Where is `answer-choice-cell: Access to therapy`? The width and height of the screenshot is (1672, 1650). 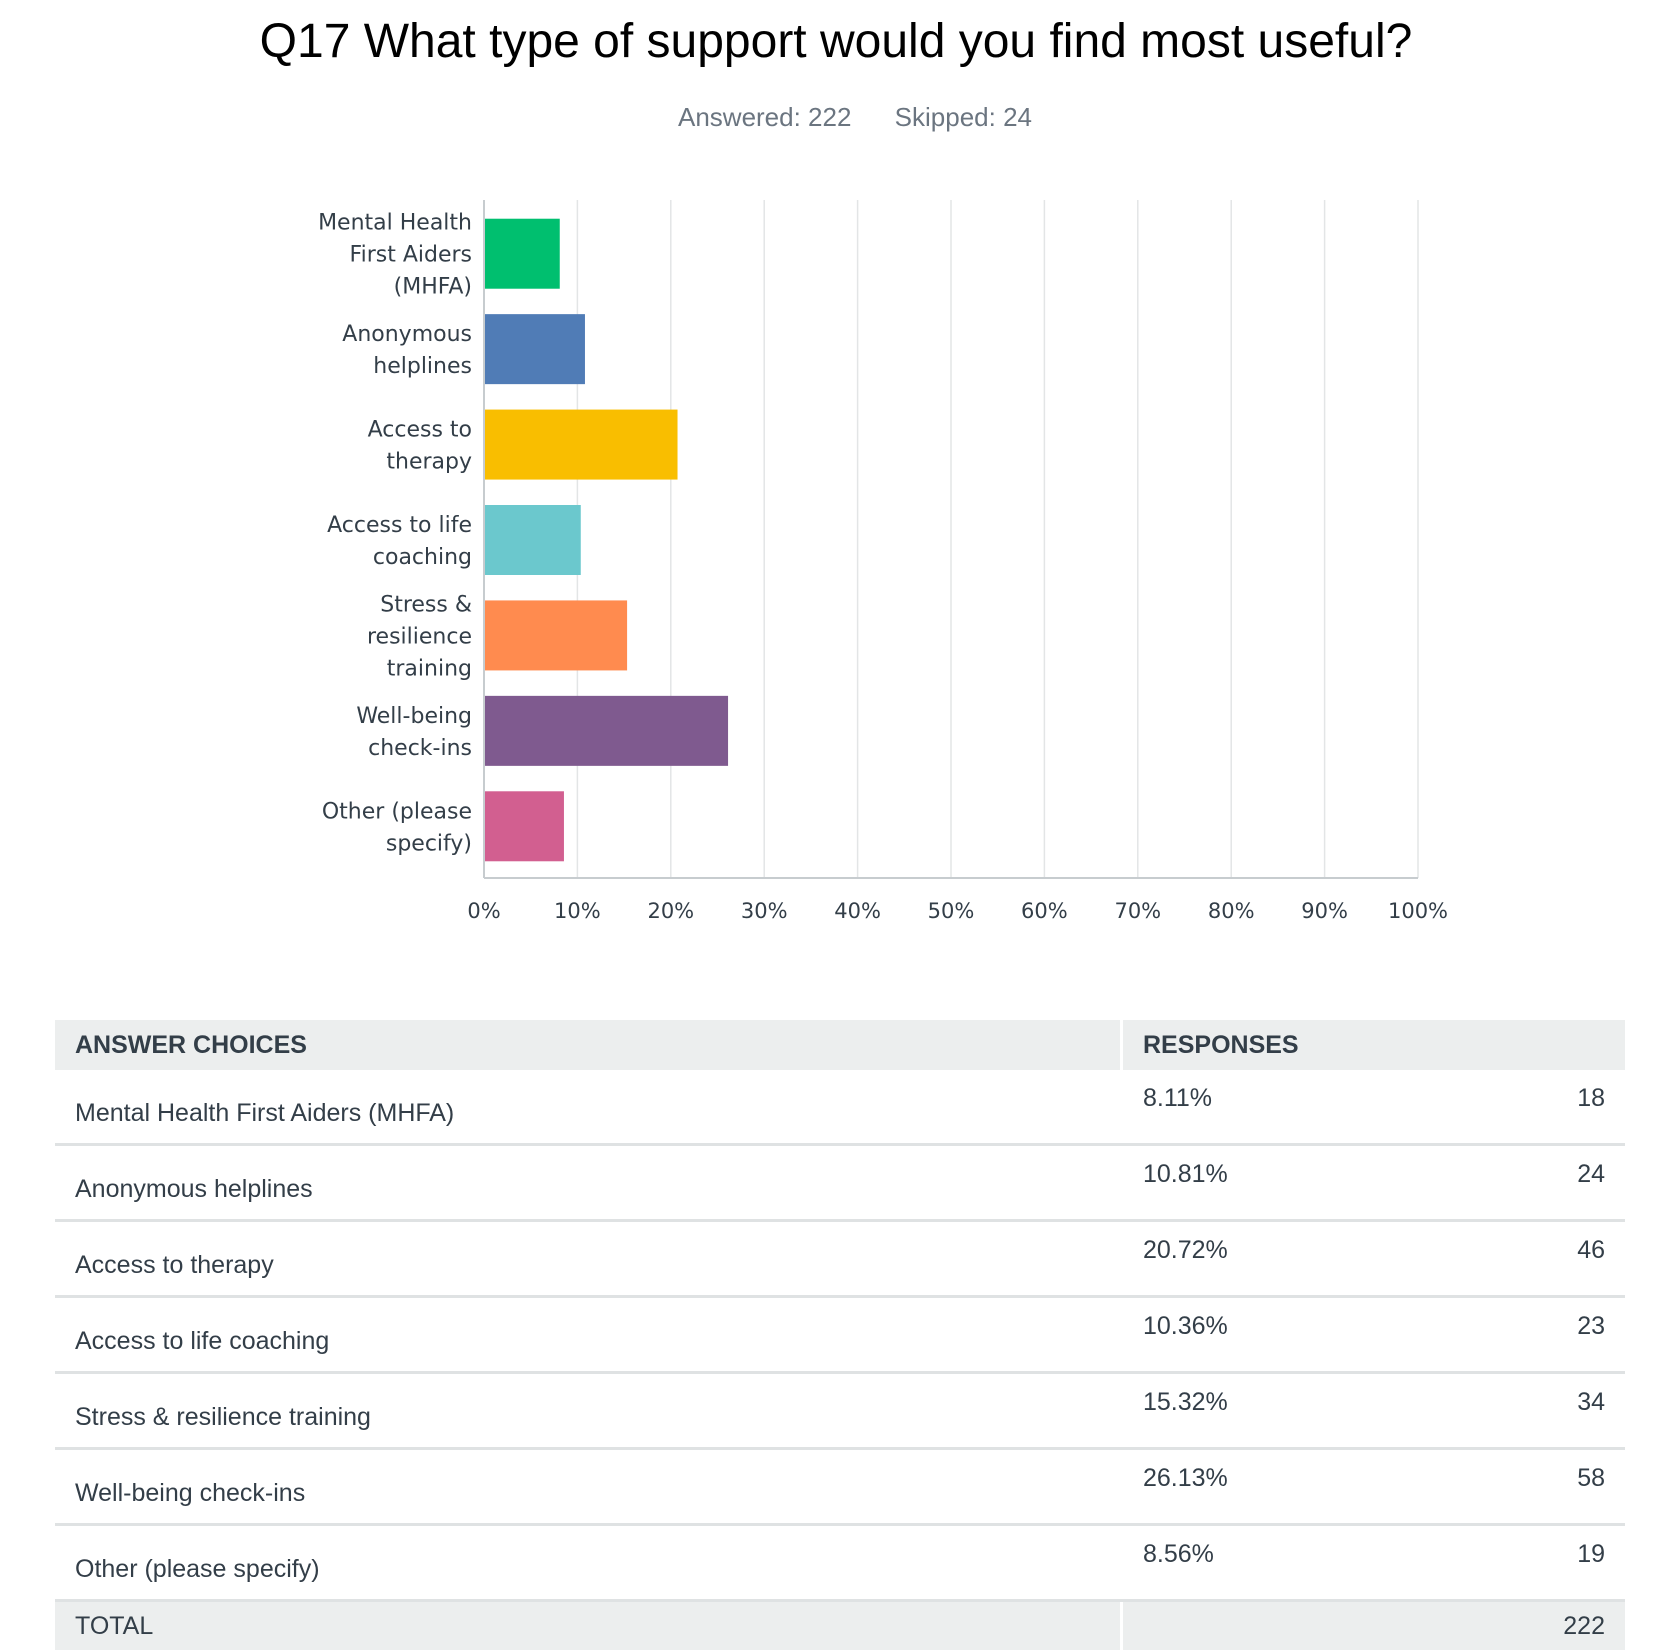
answer-choice-cell: Access to therapy is located at coordinates (588, 1259).